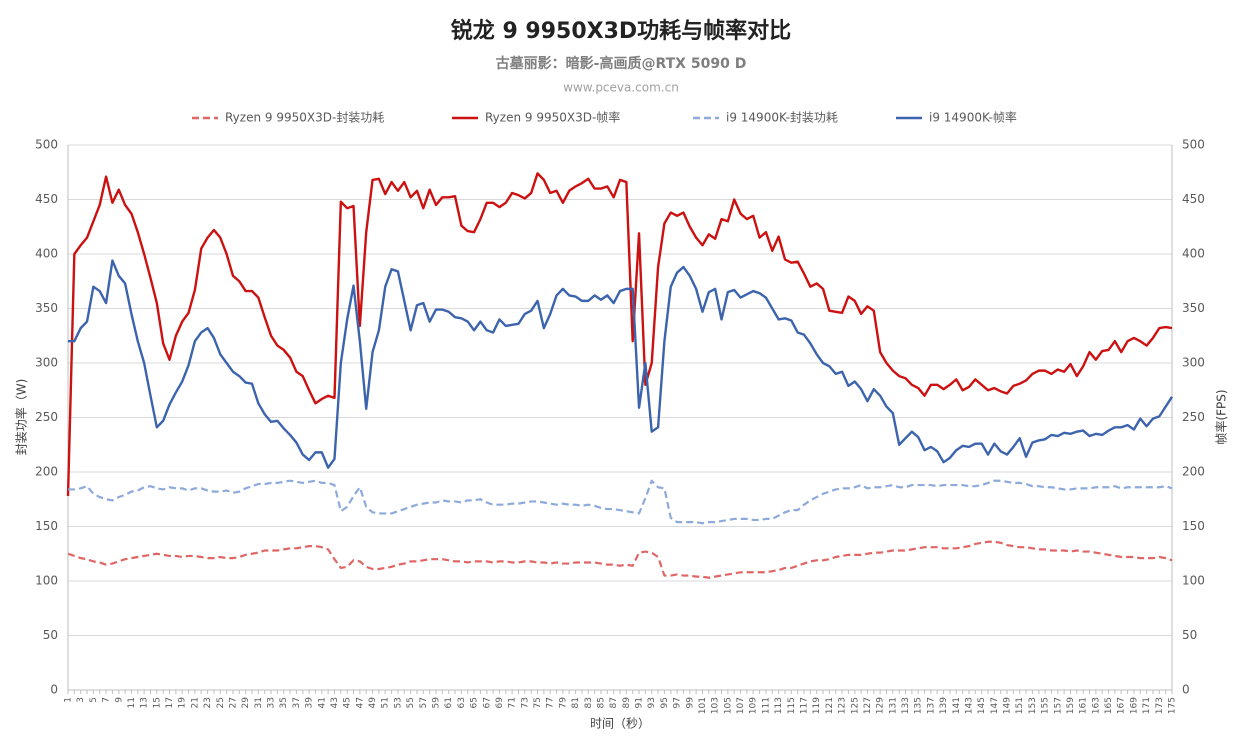 This screenshot has width=1242, height=747. Describe the element at coordinates (665, 702) in the screenshot. I see `x-tick-label: 95` at that location.